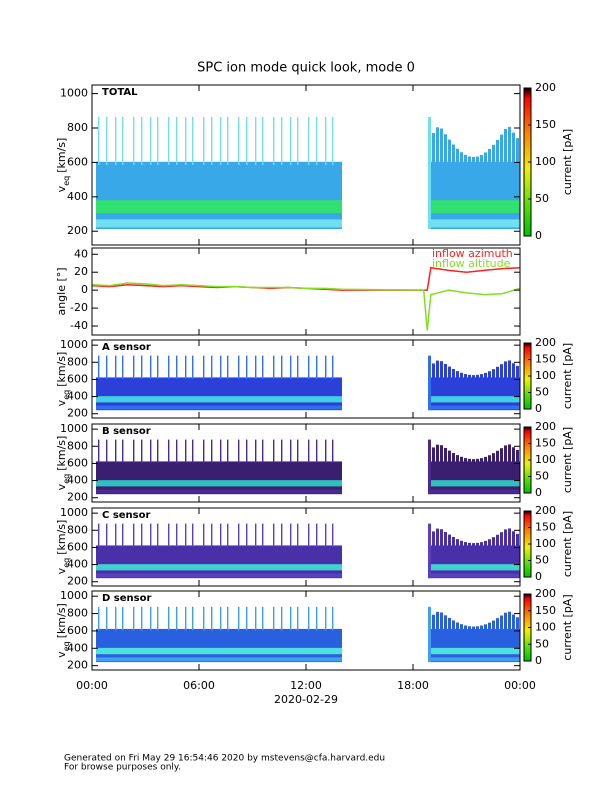  I want to click on x-tick-label: 12:00, so click(306, 685).